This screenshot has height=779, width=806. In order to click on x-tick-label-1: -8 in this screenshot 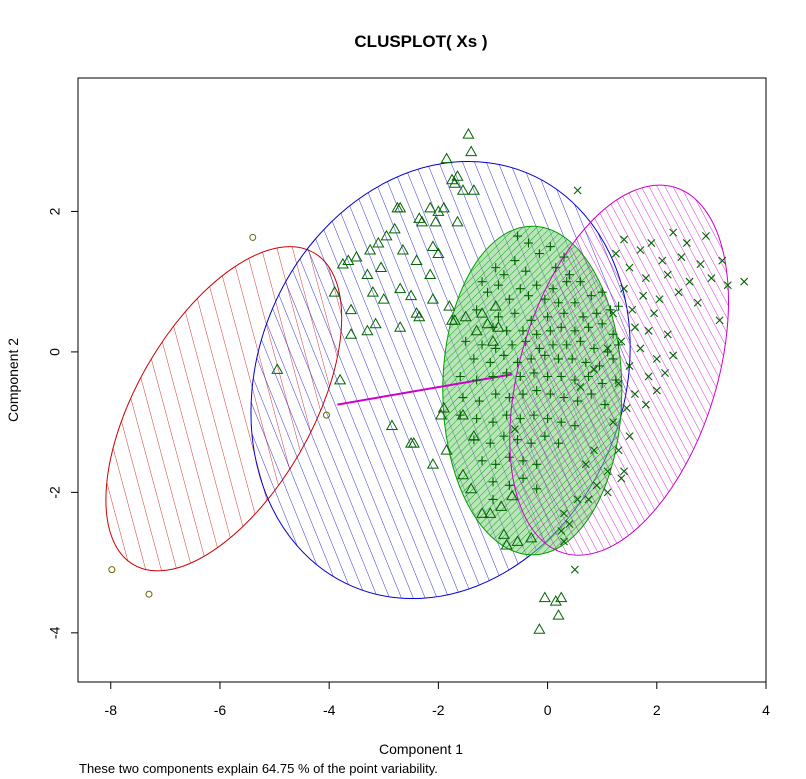, I will do `click(111, 710)`.